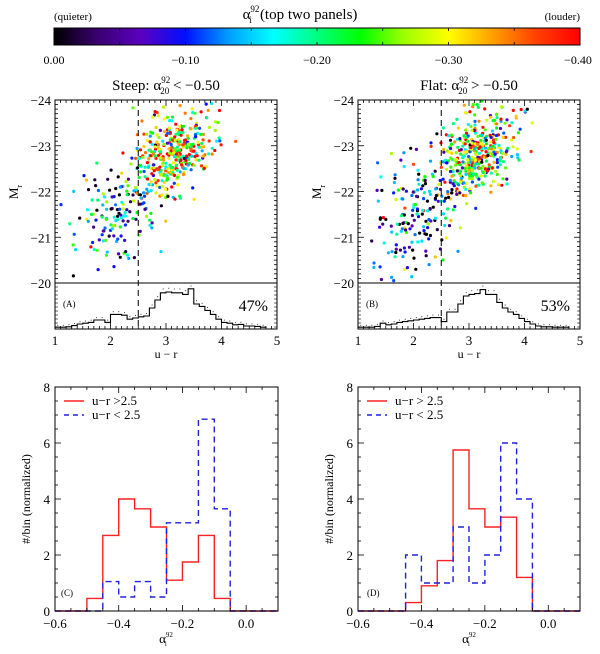 Image resolution: width=600 pixels, height=654 pixels. Describe the element at coordinates (344, 100) in the screenshot. I see `y-tick-label: −24` at that location.